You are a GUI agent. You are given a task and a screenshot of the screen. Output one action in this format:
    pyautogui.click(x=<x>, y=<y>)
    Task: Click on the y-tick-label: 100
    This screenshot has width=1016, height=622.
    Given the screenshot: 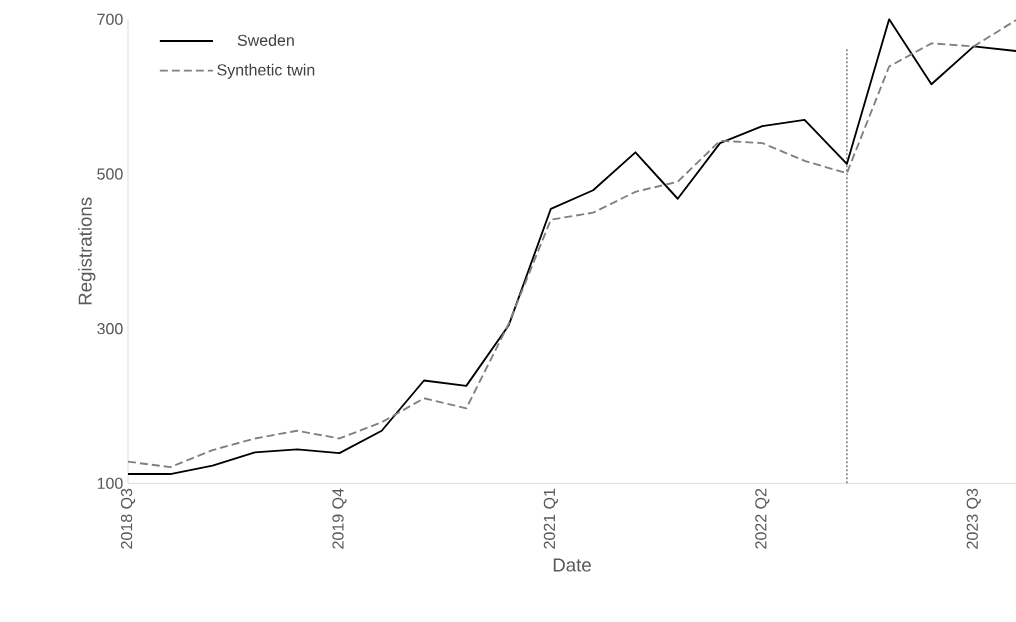 What is the action you would take?
    pyautogui.click(x=110, y=483)
    